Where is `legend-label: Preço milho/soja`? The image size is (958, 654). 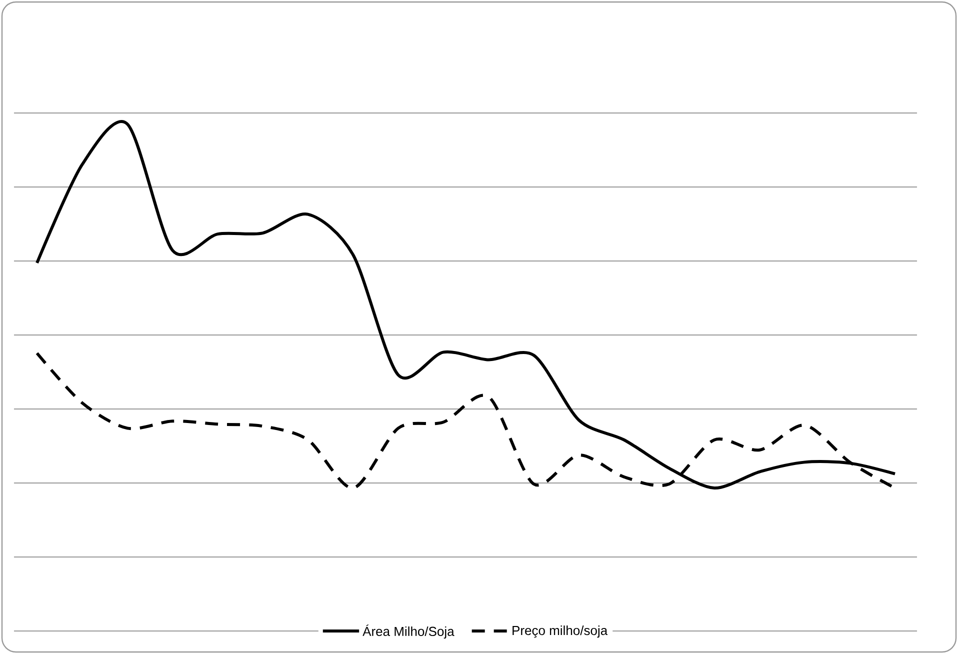
legend-label: Preço milho/soja is located at coordinates (560, 632).